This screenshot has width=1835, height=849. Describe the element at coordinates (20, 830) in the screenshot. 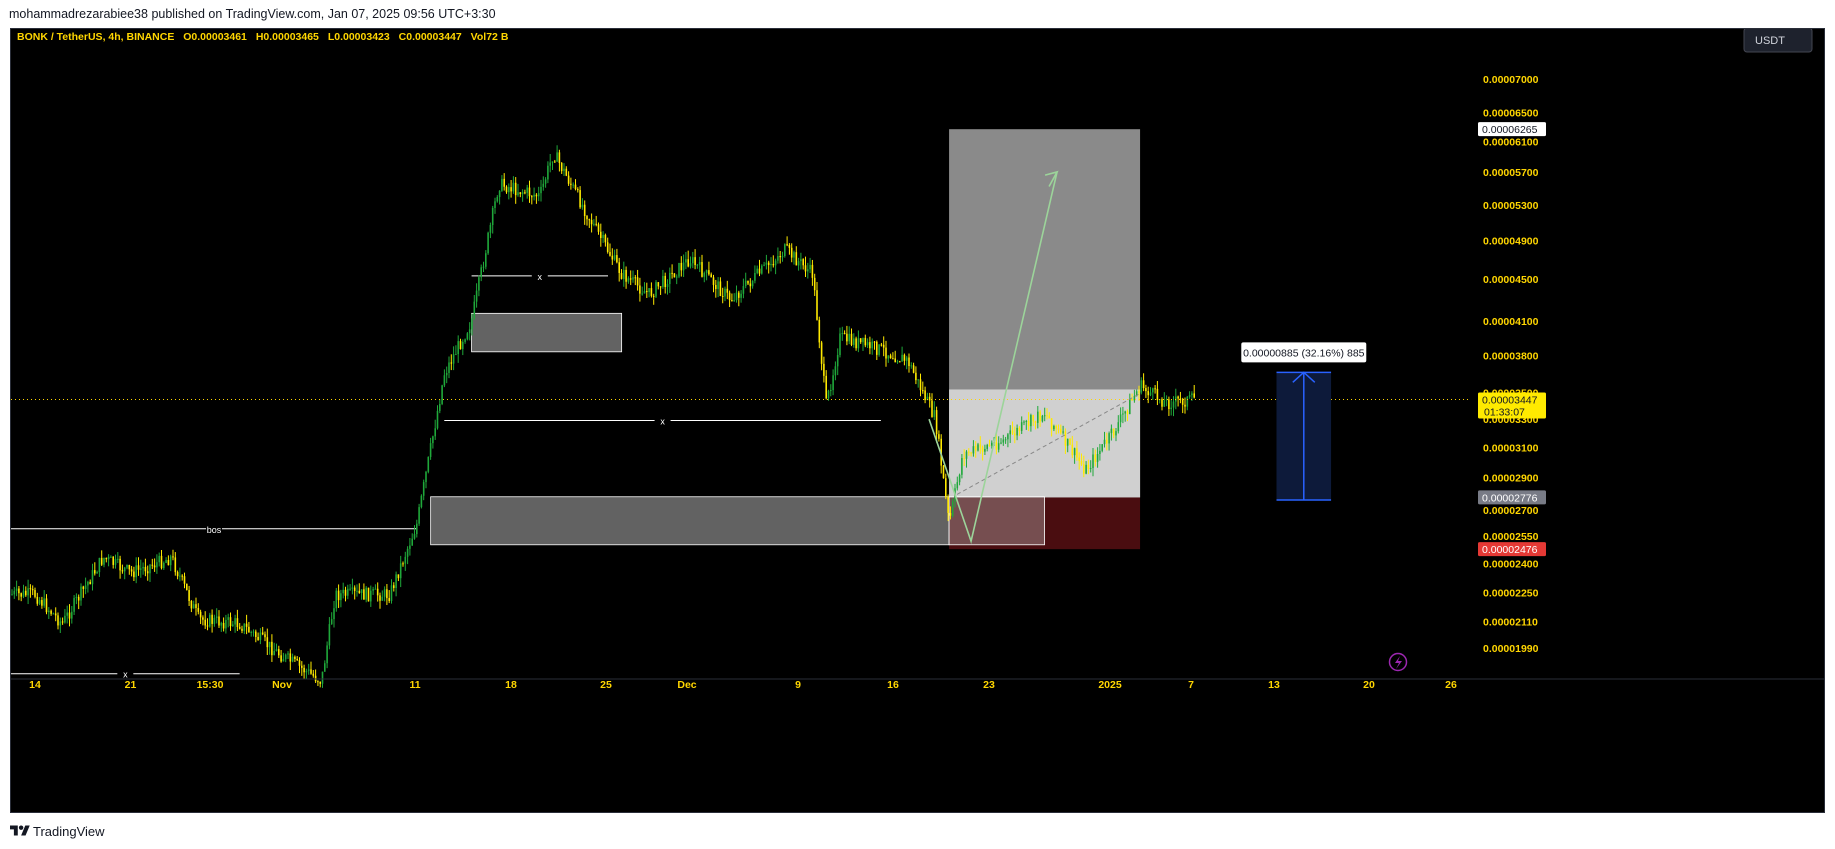

I see `tradingview-logo-icon` at that location.